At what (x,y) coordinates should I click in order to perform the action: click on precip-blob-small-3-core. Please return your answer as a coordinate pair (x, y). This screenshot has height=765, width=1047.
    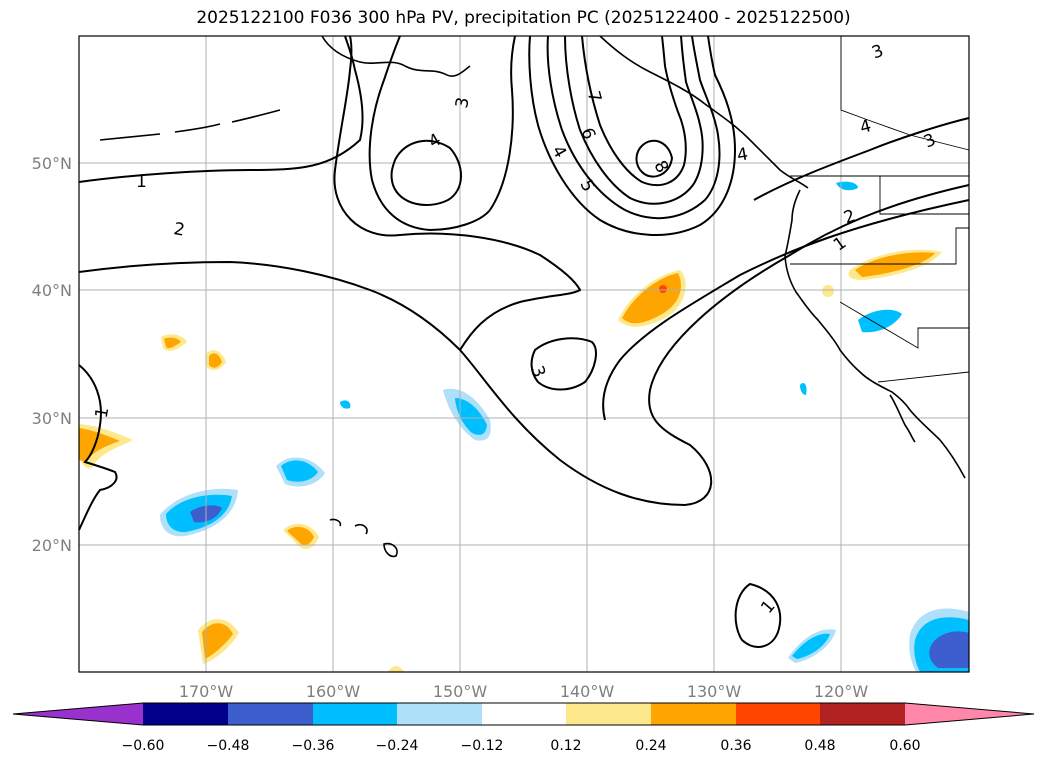
    Looking at the image, I should click on (300, 536).